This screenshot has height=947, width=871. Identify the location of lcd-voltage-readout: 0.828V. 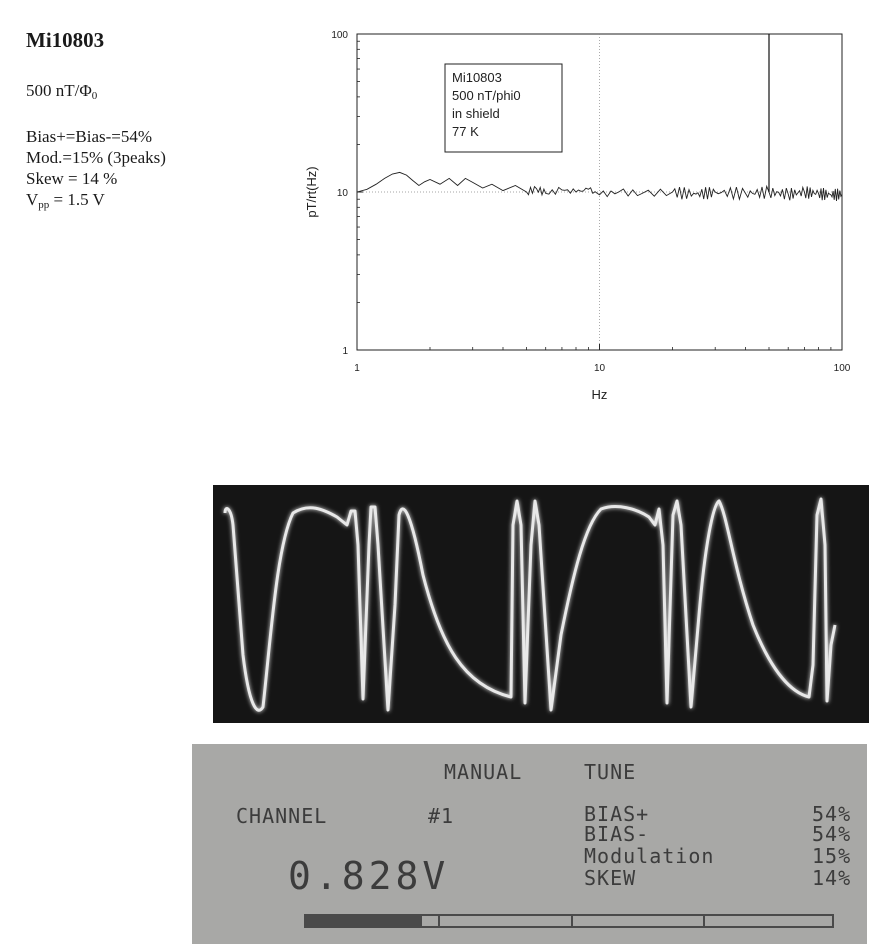
(369, 876).